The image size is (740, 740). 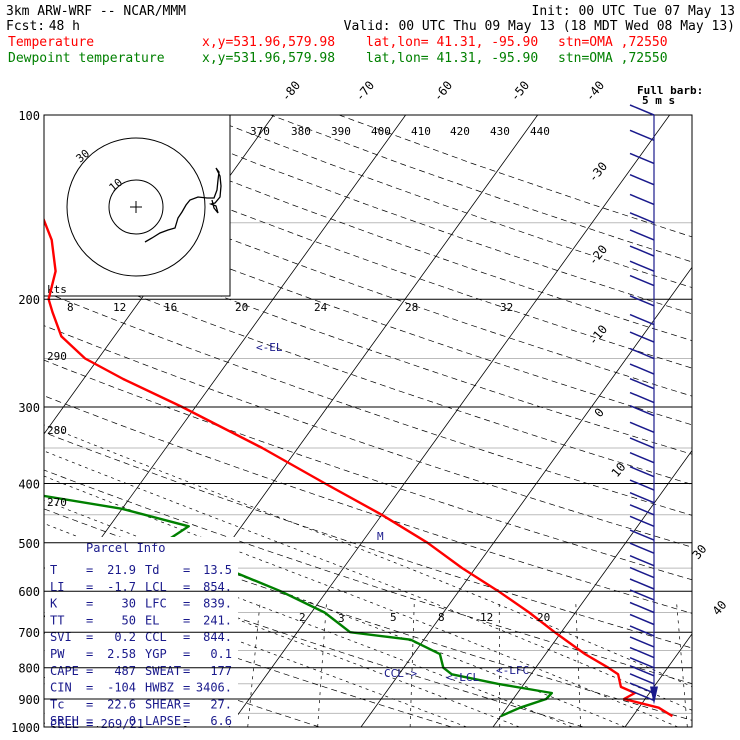 I want to click on init-time: Init: 00 UTC Tue 07 May 13, so click(x=634, y=11).